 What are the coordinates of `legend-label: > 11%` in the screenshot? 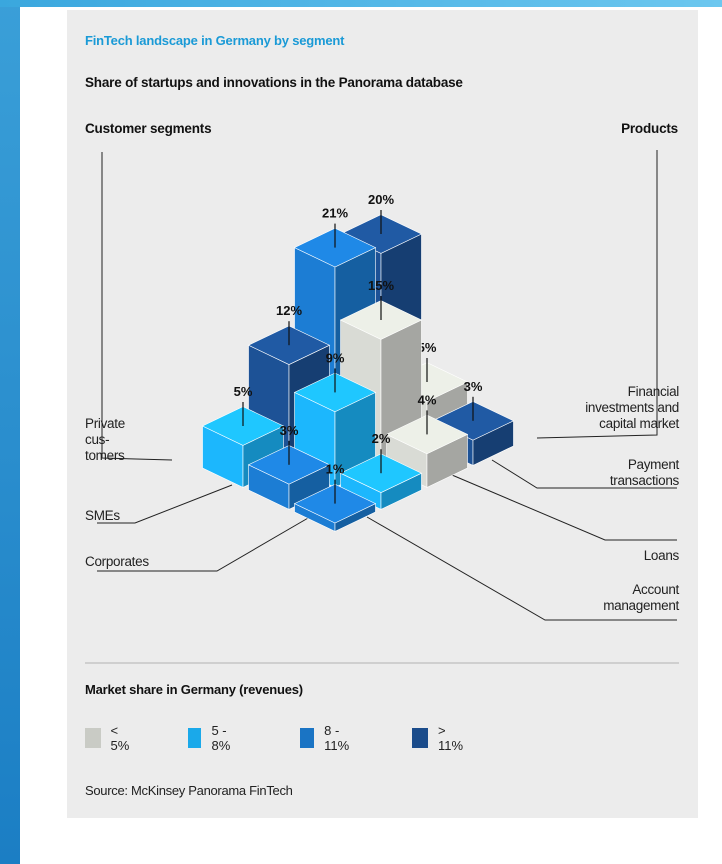 It's located at (451, 738).